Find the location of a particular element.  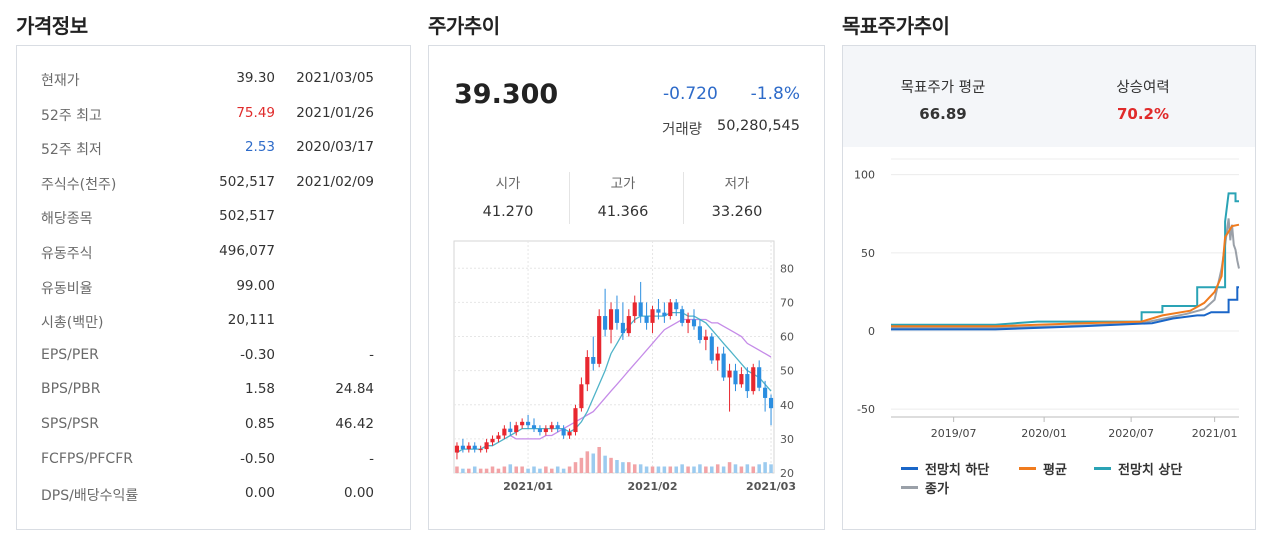

y-tick-label: 40 is located at coordinates (787, 405).